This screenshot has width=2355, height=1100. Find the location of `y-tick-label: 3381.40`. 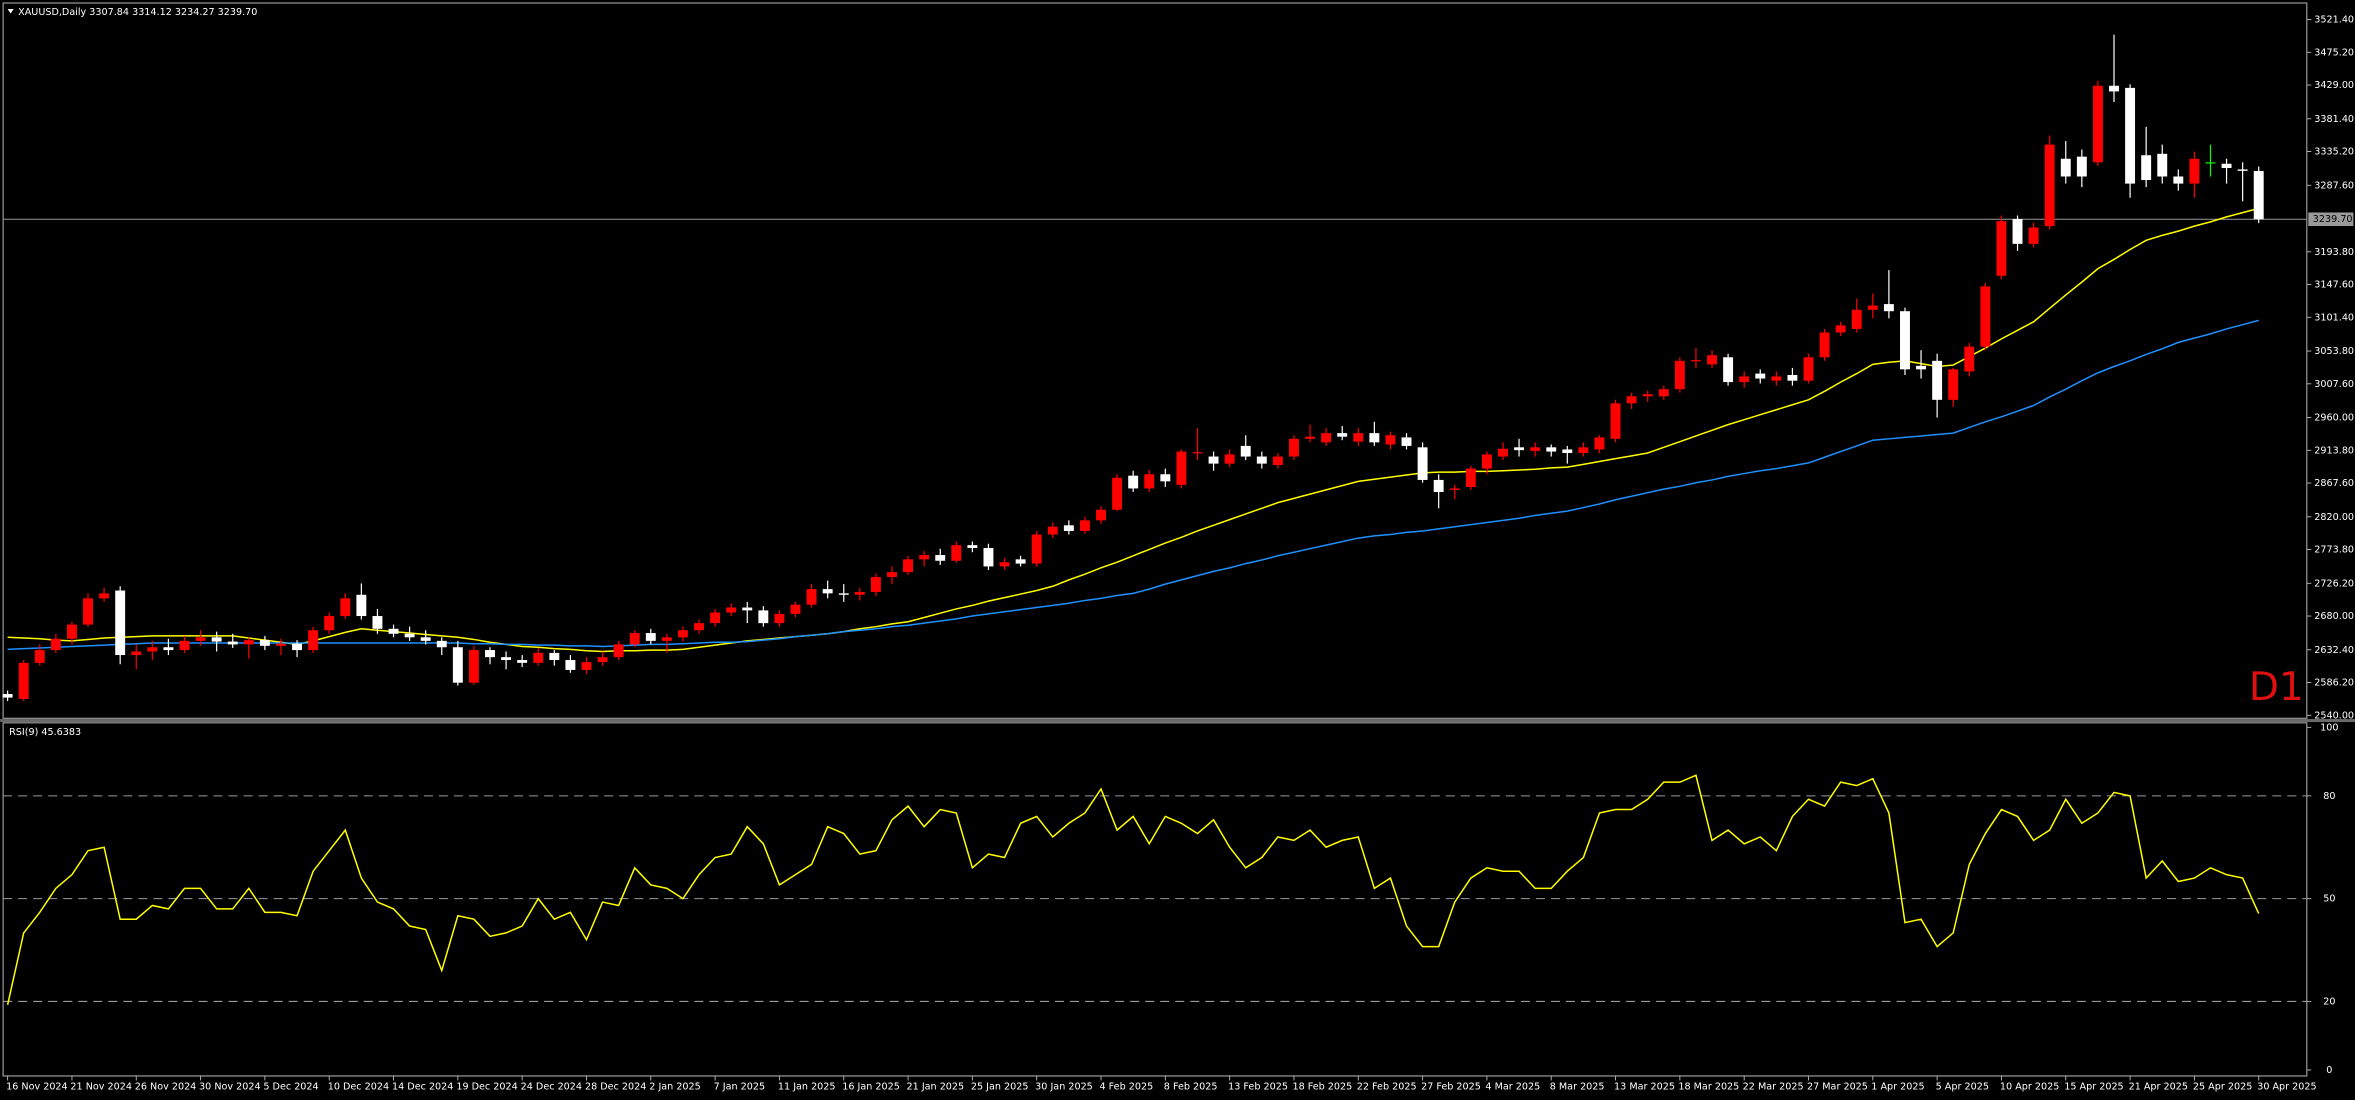

y-tick-label: 3381.40 is located at coordinates (2334, 119).